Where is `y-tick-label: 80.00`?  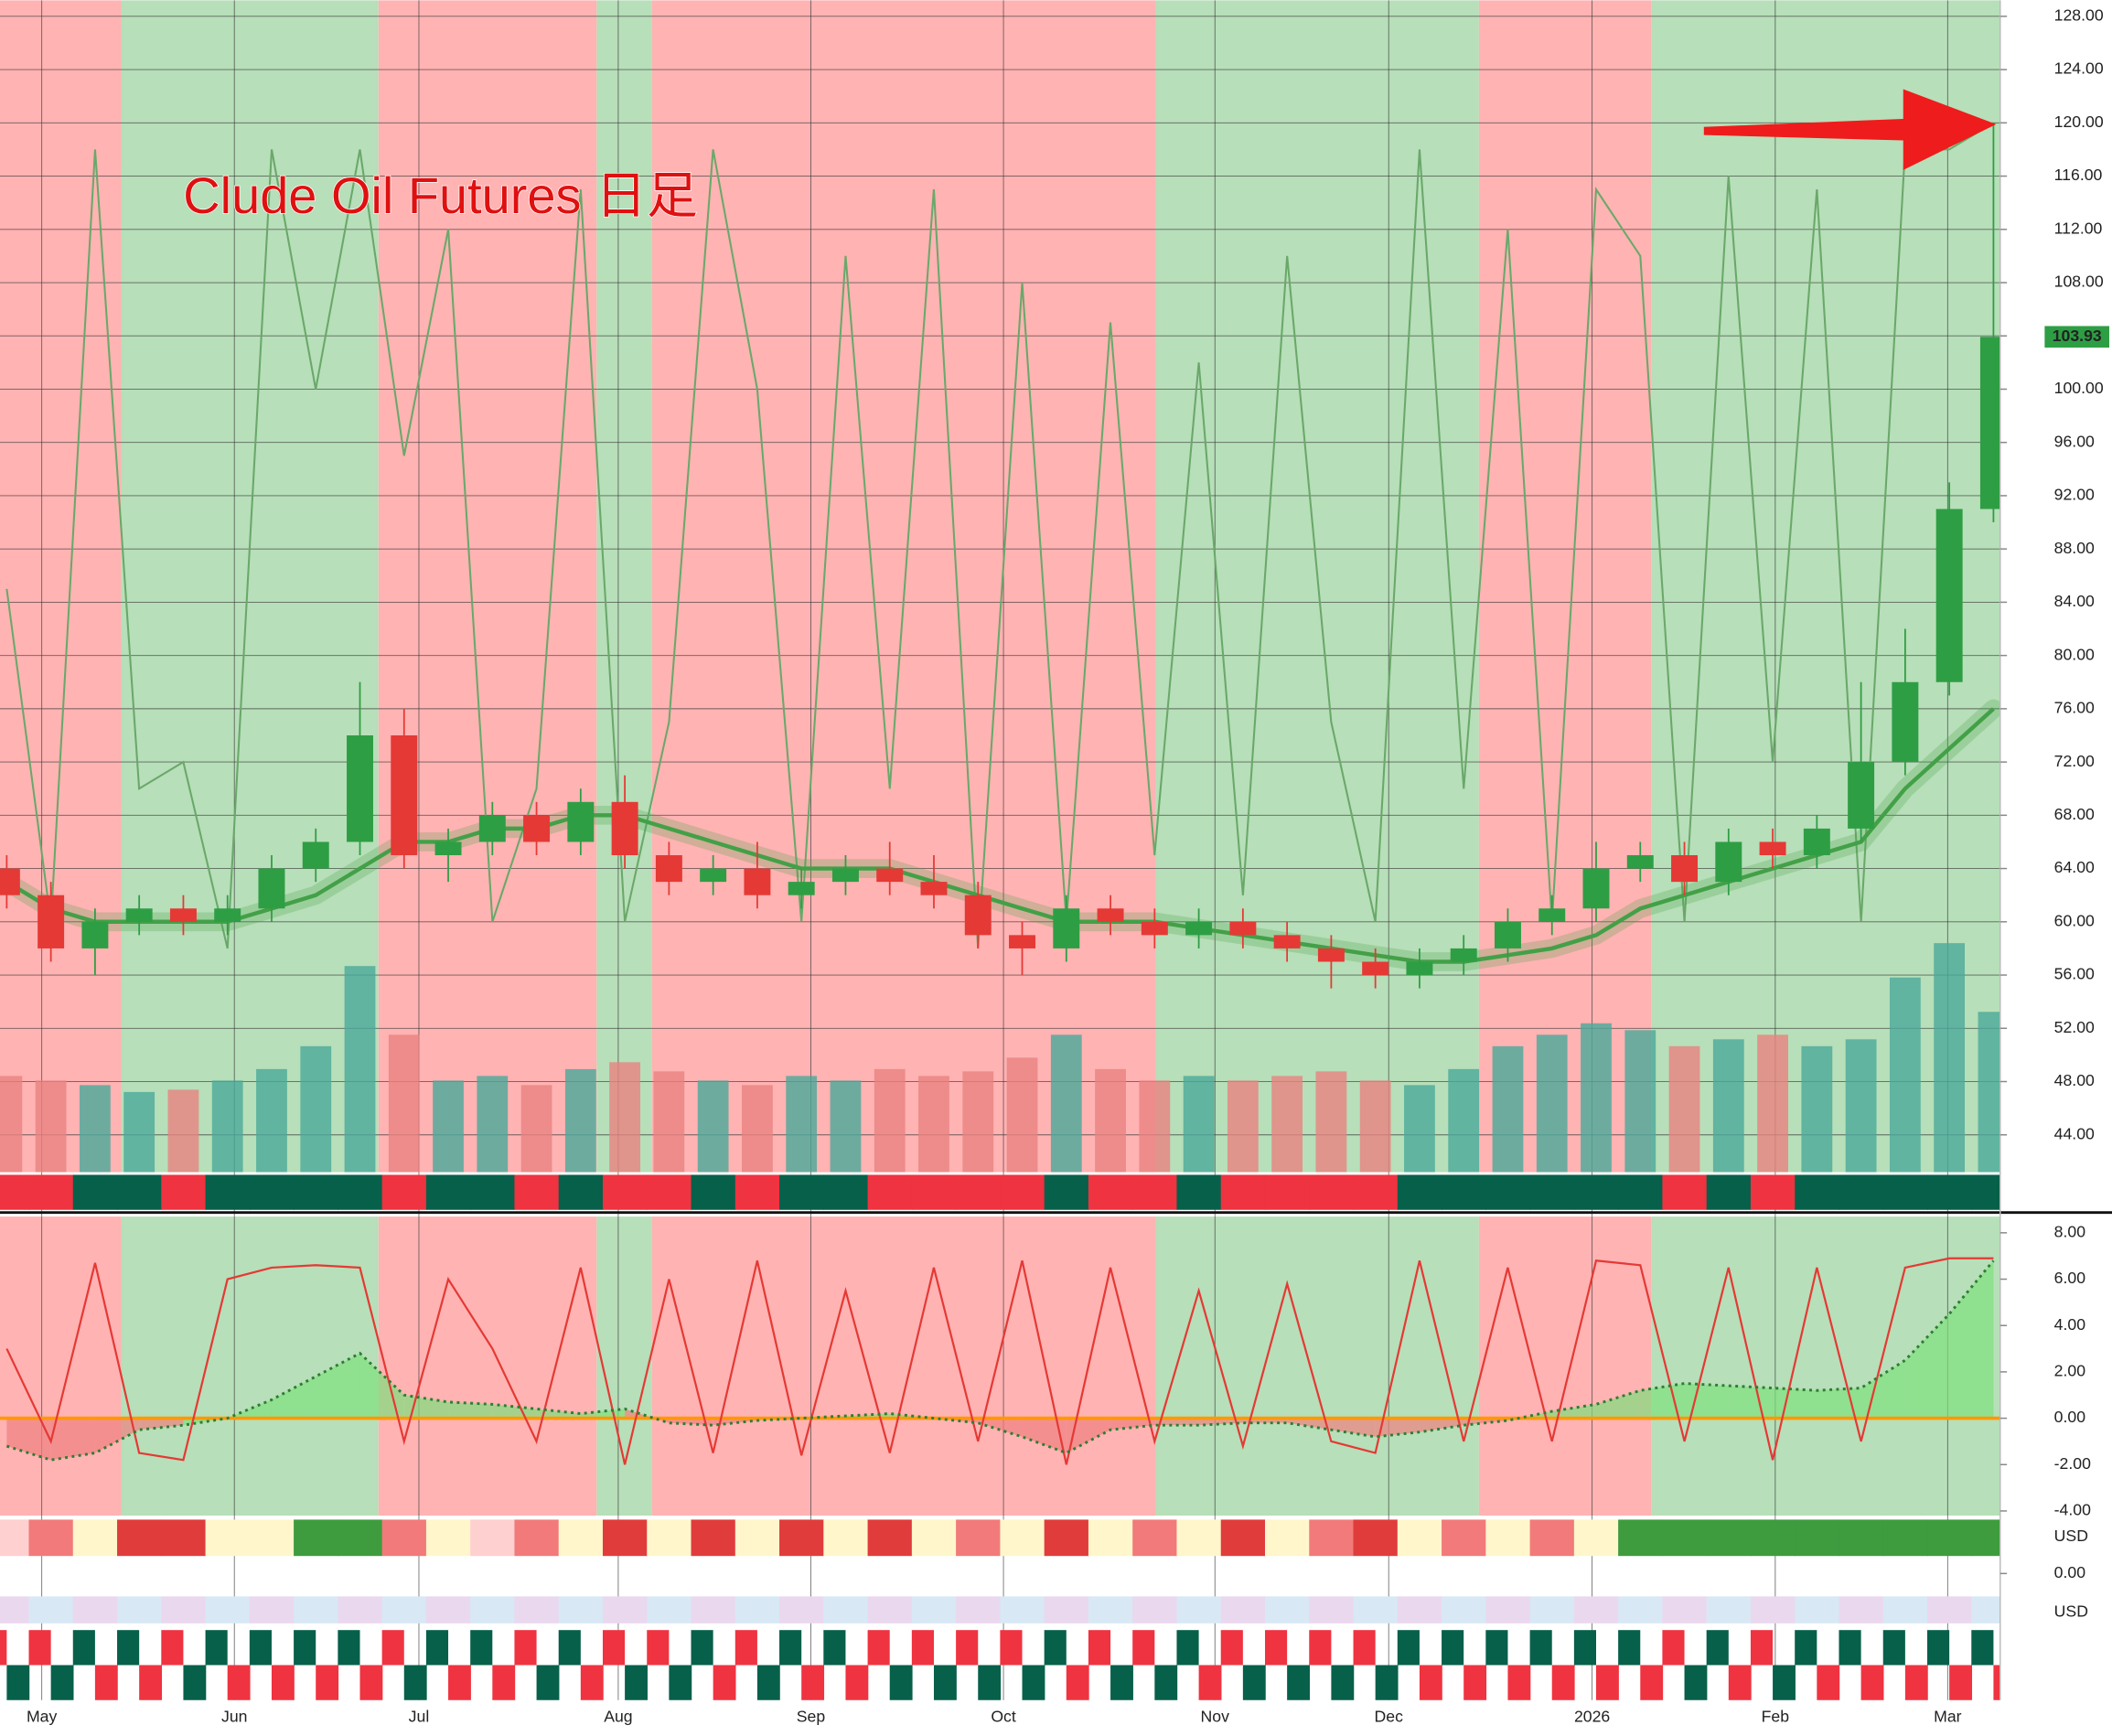 y-tick-label: 80.00 is located at coordinates (2074, 654).